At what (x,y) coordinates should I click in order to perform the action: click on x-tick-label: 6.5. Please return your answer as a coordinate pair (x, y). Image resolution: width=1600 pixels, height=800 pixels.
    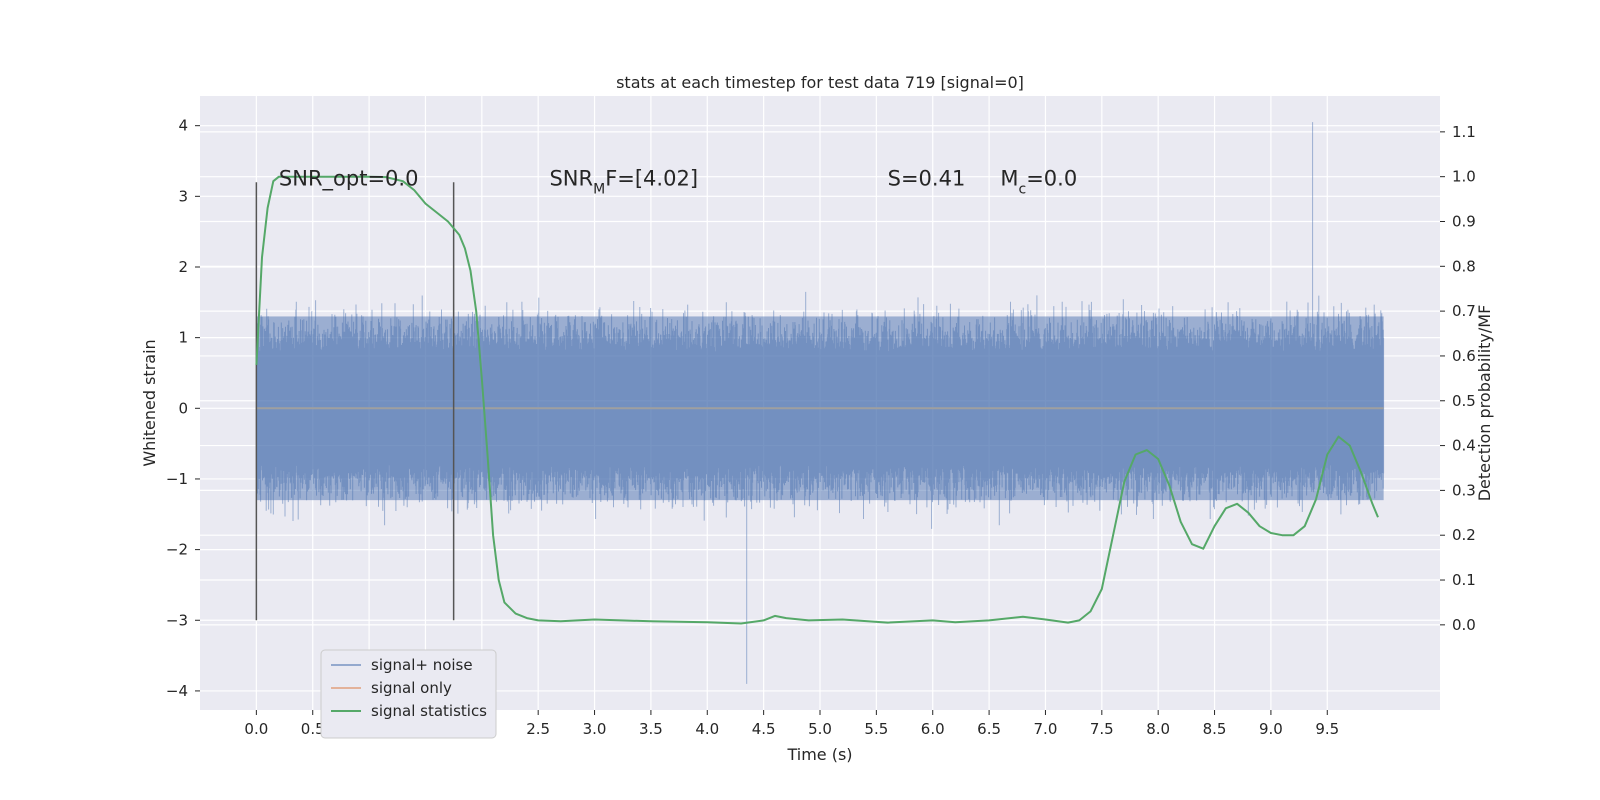
    Looking at the image, I should click on (989, 729).